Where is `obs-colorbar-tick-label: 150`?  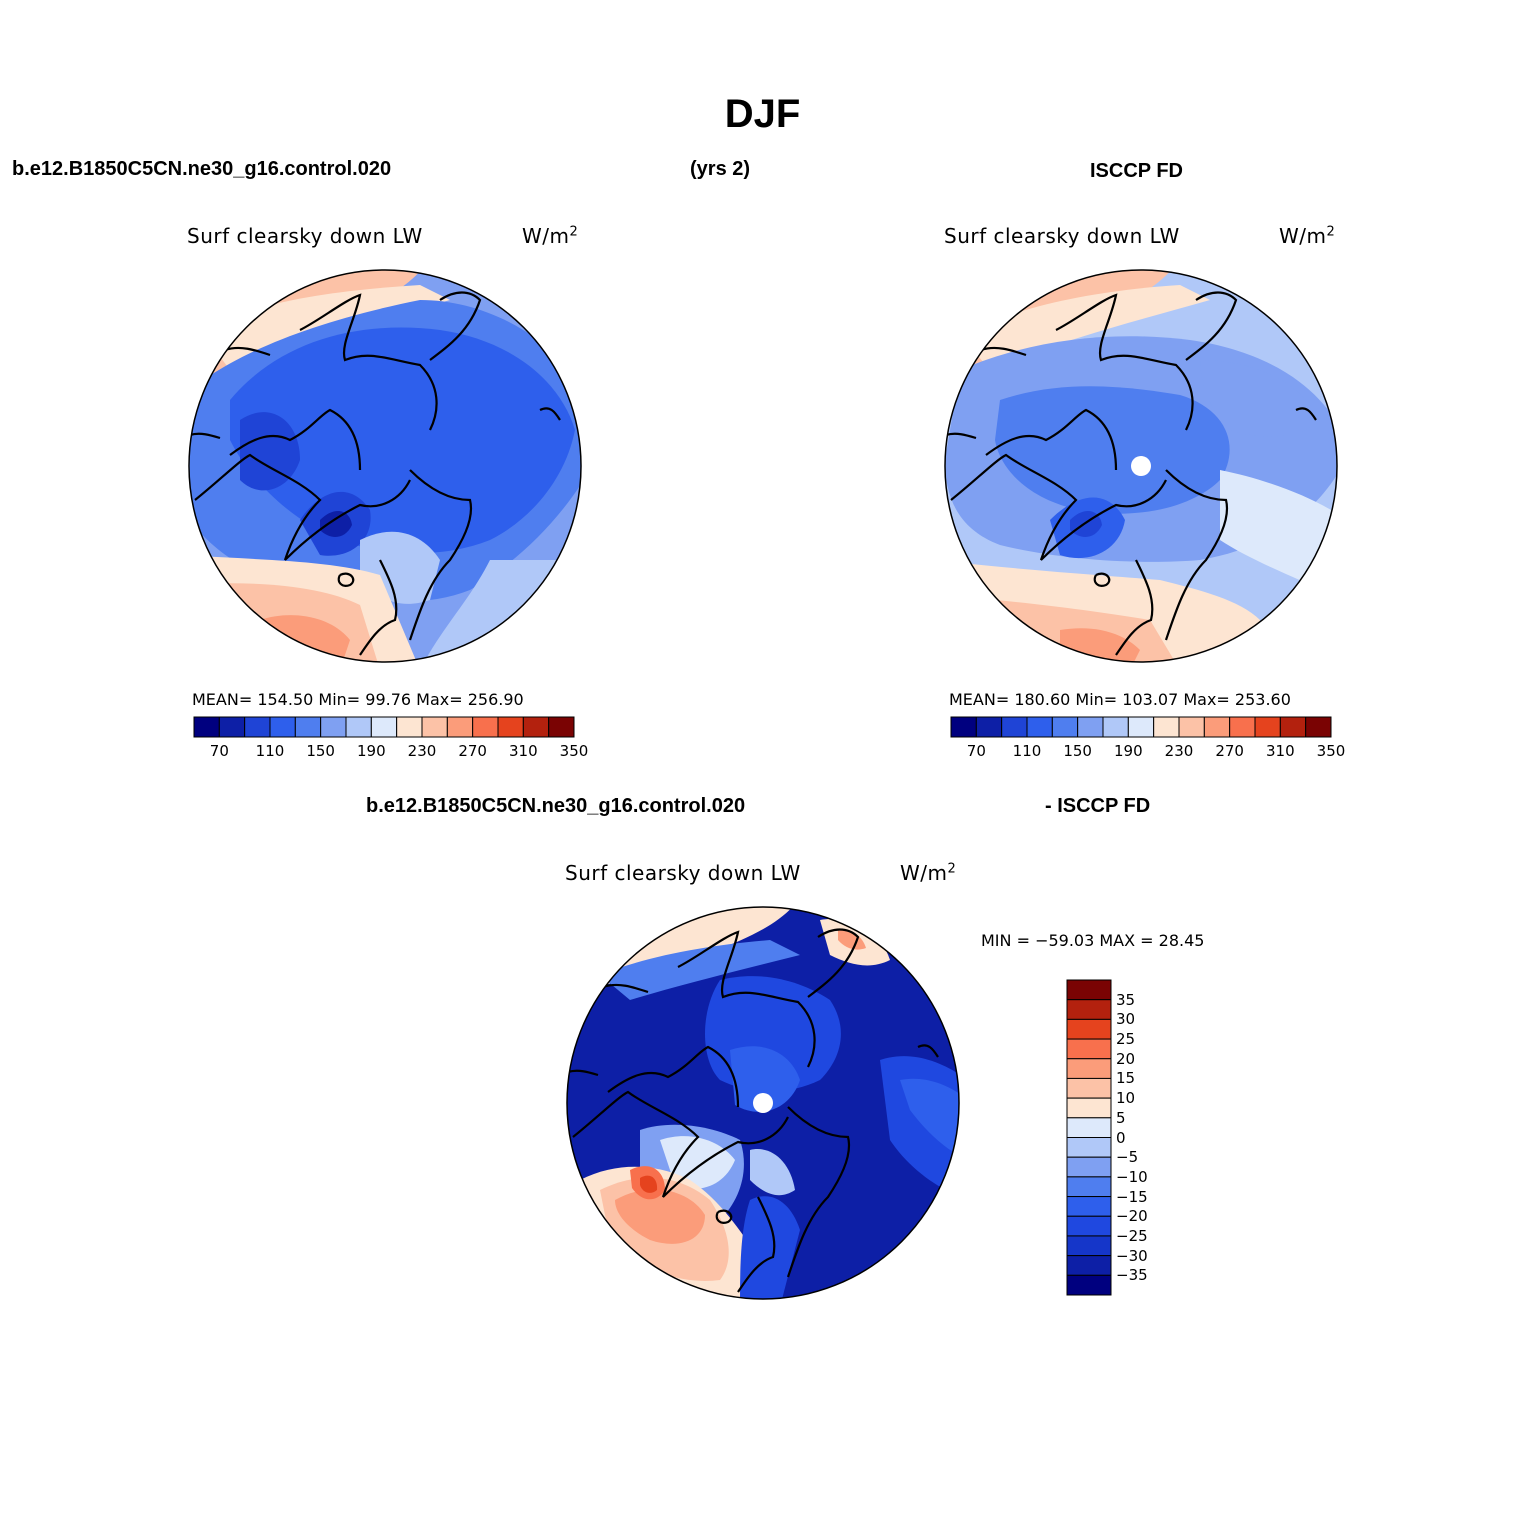
obs-colorbar-tick-label: 150 is located at coordinates (1077, 751).